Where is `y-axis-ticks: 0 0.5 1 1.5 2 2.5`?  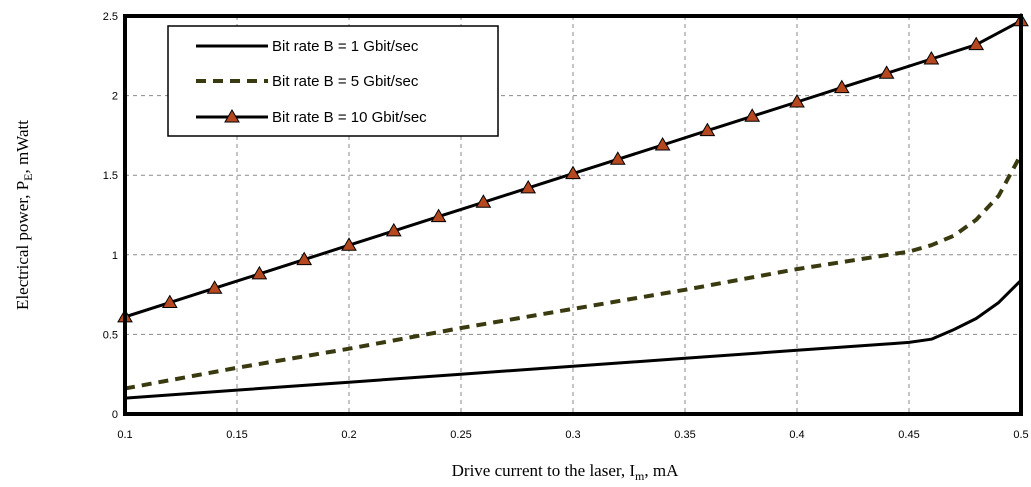
y-axis-ticks: 0 0.5 1 1.5 2 2.5 is located at coordinates (110, 216).